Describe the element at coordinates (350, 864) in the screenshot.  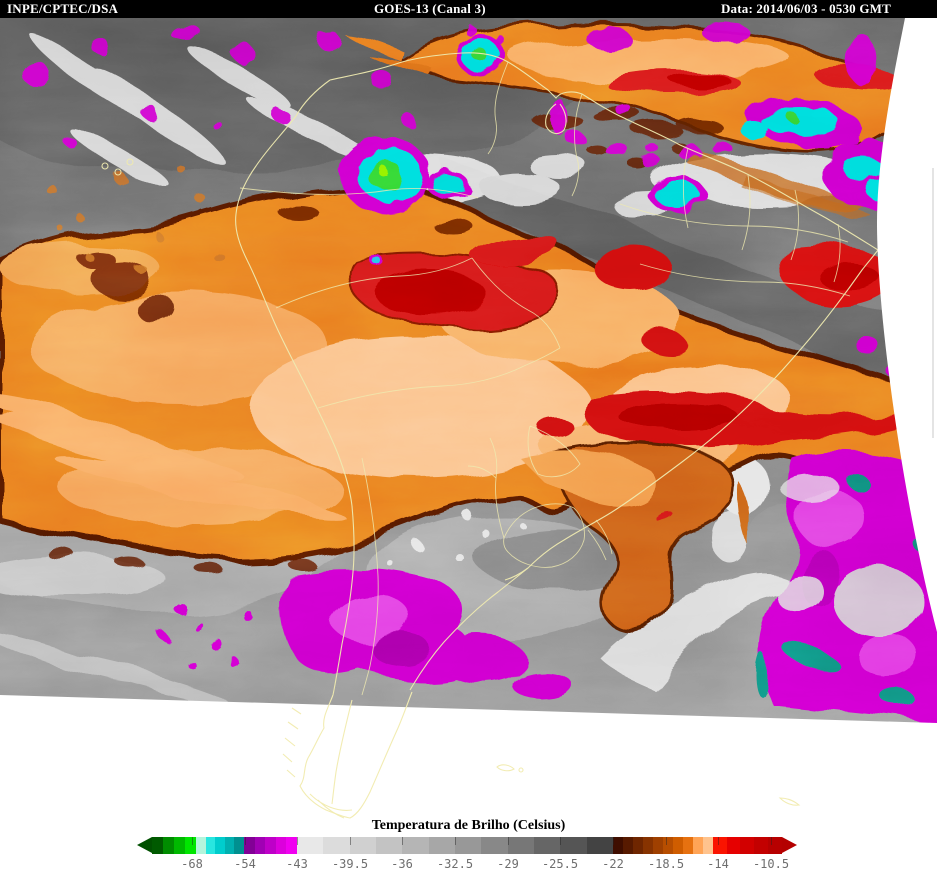
I see `colorbar-tick-label: -39.5` at that location.